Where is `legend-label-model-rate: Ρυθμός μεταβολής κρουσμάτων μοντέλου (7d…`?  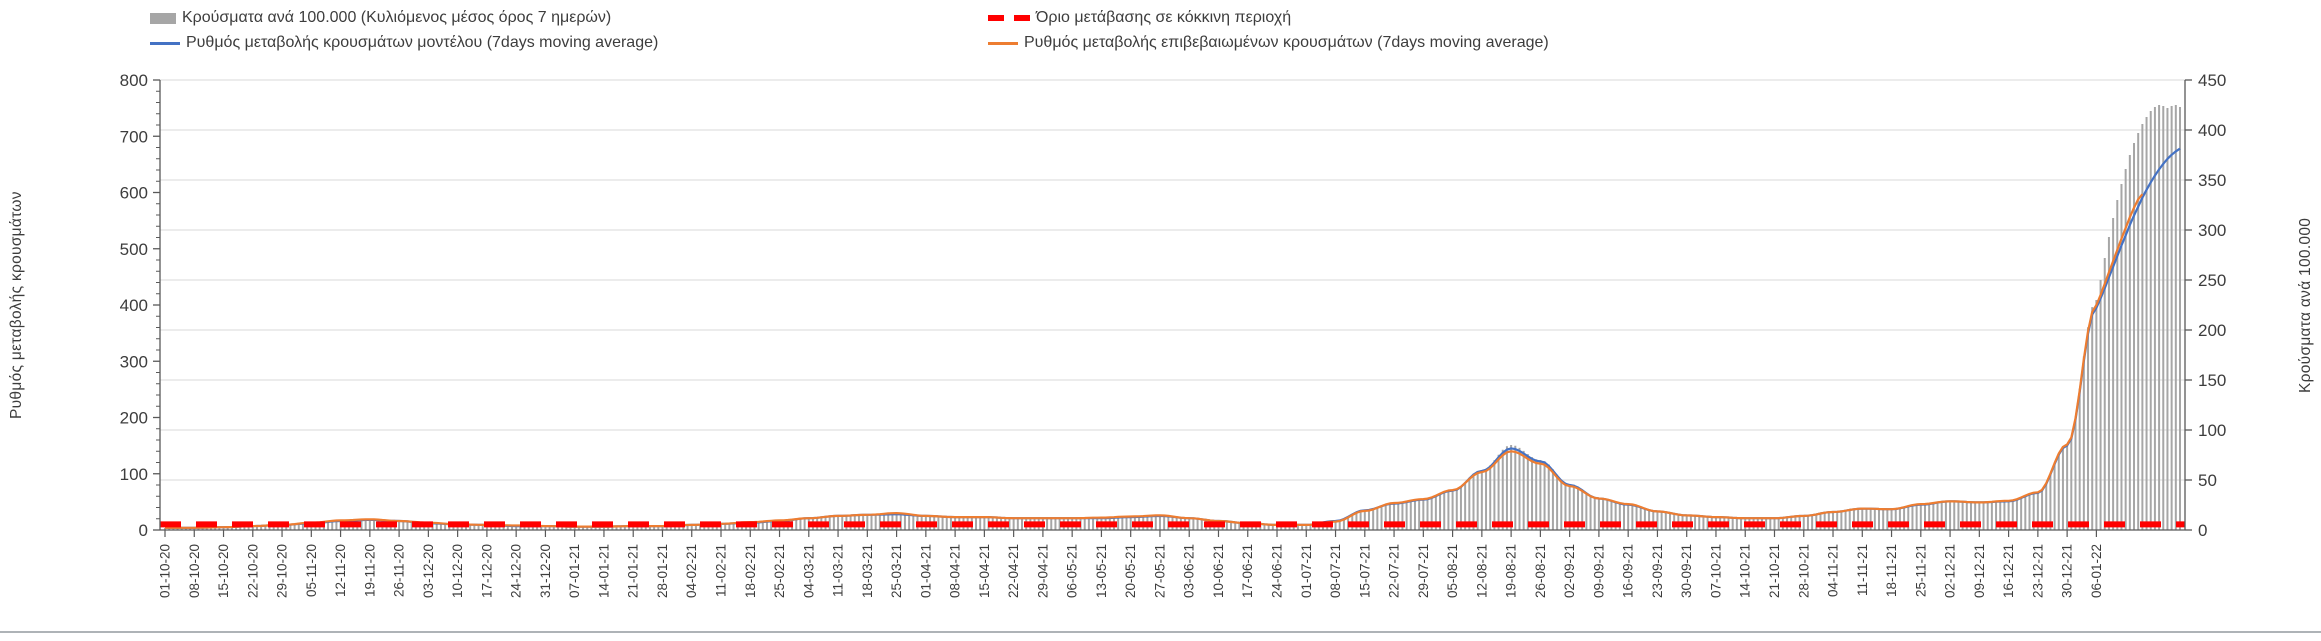
legend-label-model-rate: Ρυθμός μεταβολής κρουσμάτων μοντέλου (7d… is located at coordinates (422, 42).